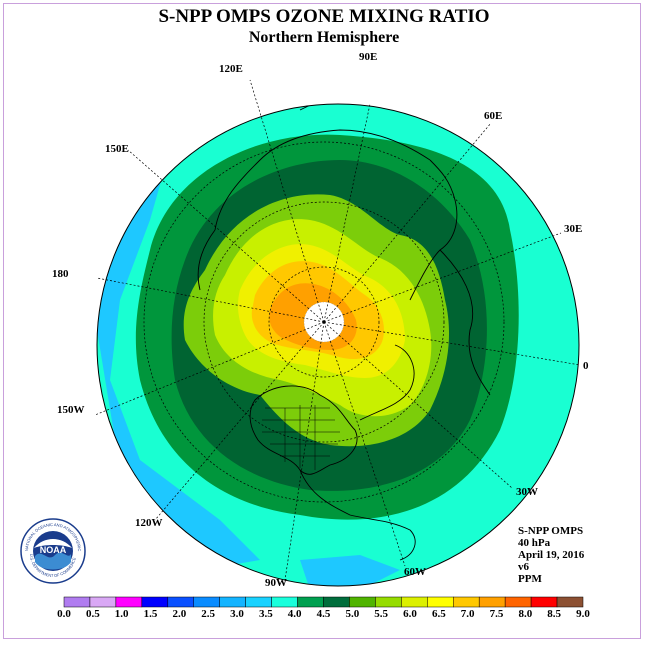 The image size is (648, 648). Describe the element at coordinates (322, 180) in the screenshot. I see `coast-asia` at that location.